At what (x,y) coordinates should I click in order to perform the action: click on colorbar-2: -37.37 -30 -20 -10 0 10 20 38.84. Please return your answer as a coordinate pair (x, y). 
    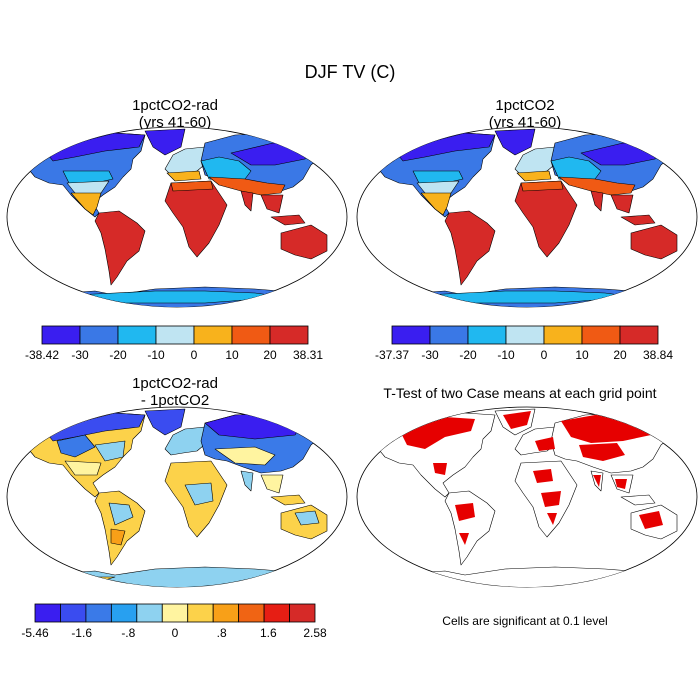
    Looking at the image, I should click on (524, 343).